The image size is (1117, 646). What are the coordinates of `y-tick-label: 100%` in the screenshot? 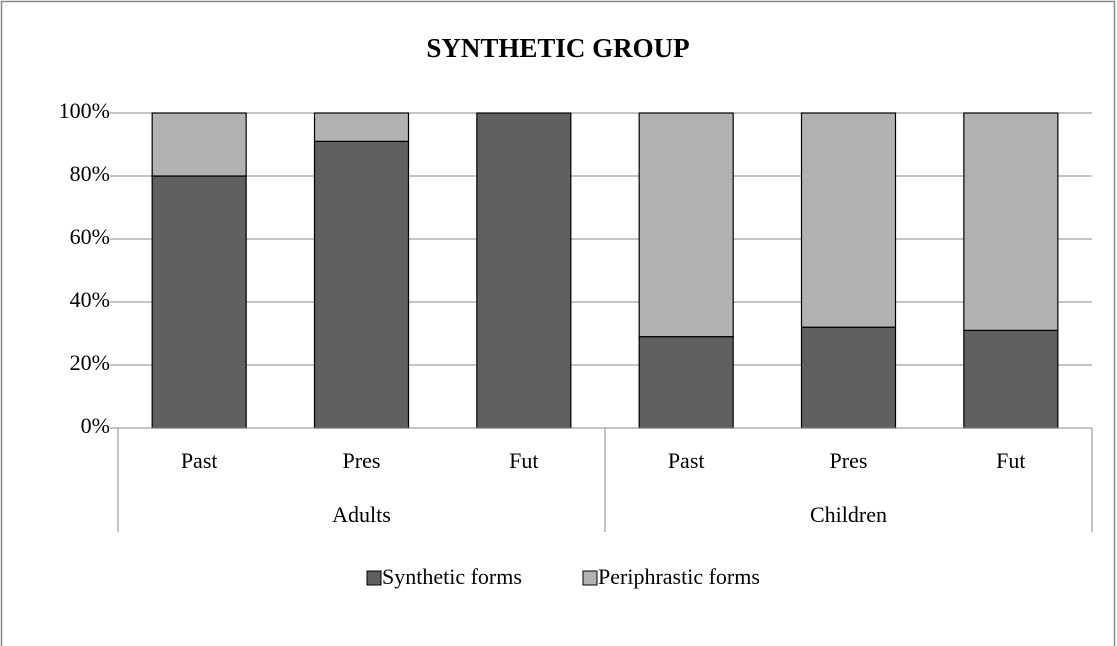 It's located at (84, 110).